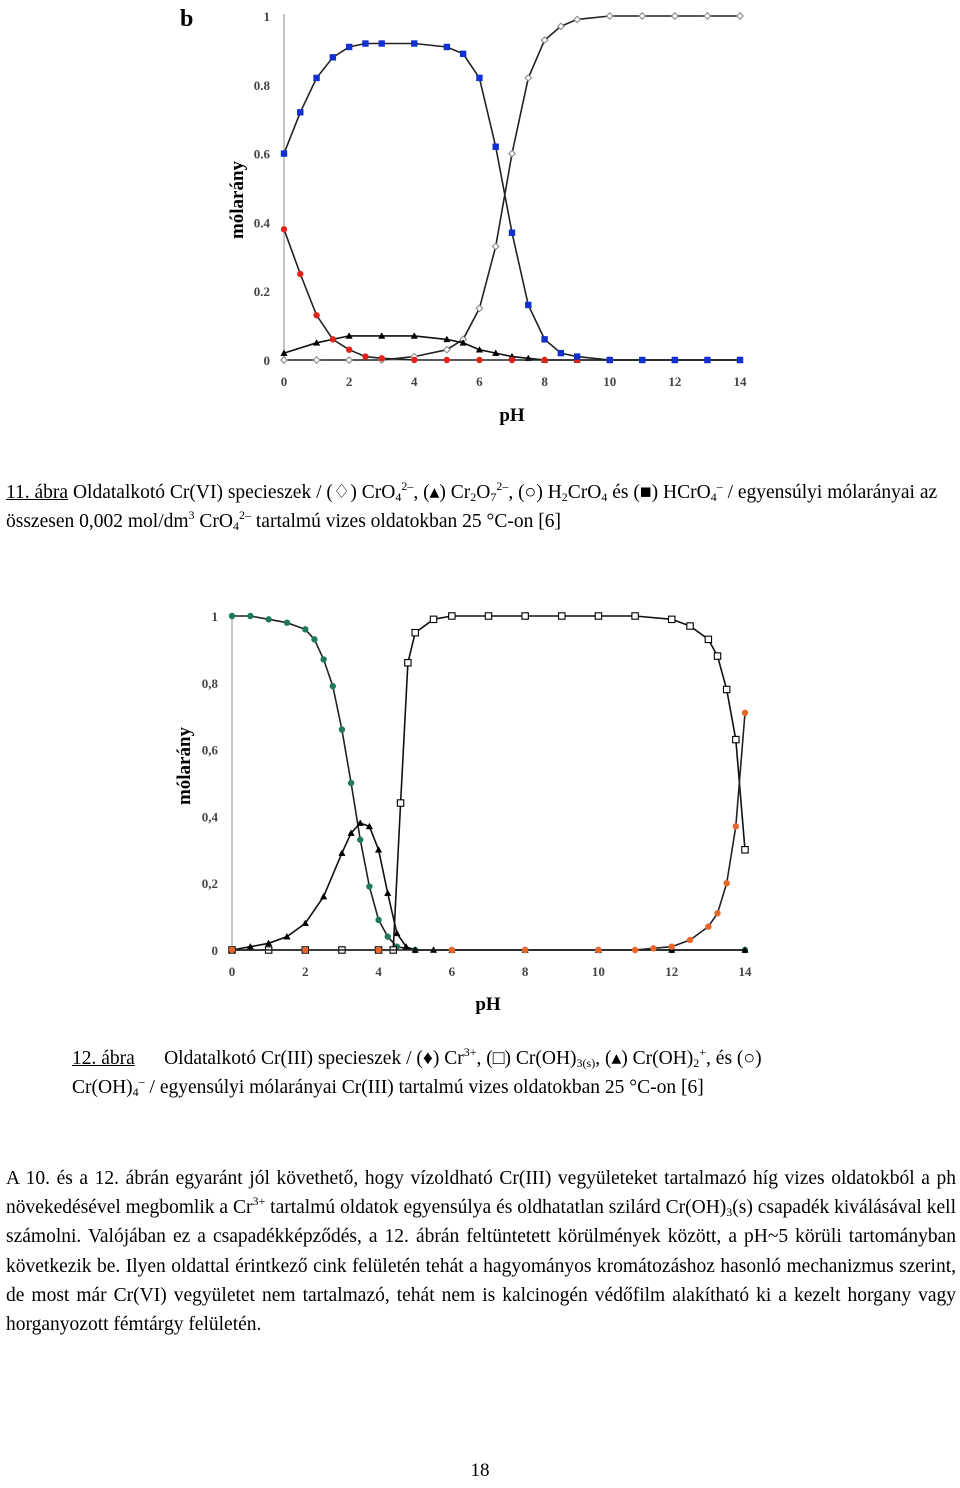  What do you see at coordinates (544, 381) in the screenshot?
I see `x-tick-label: 8` at bounding box center [544, 381].